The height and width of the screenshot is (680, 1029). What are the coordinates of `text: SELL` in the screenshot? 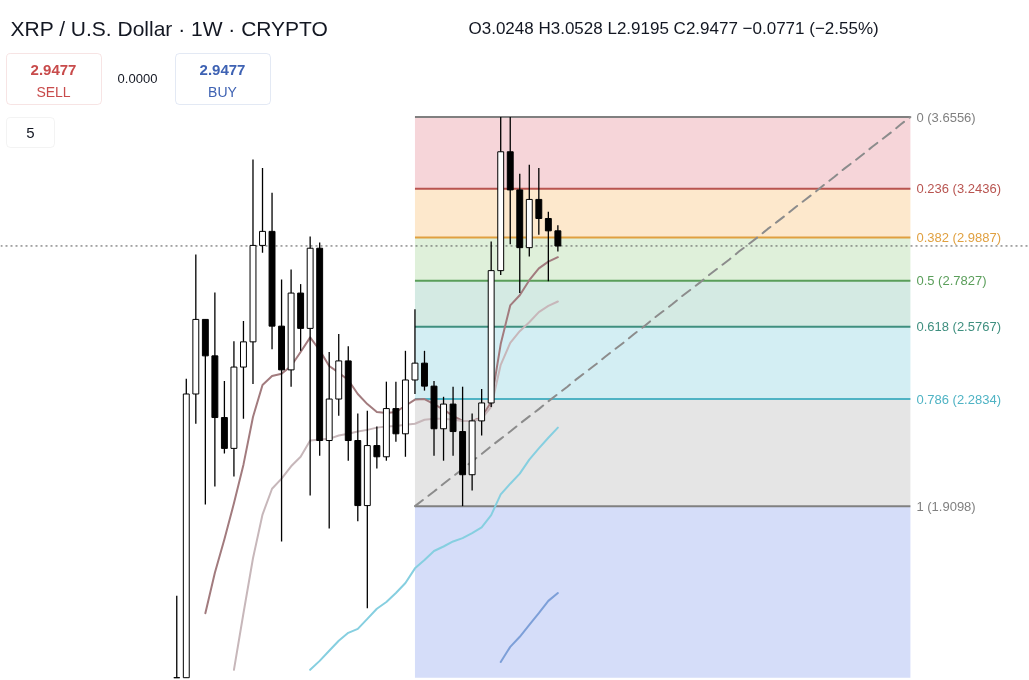 It's located at (53, 91).